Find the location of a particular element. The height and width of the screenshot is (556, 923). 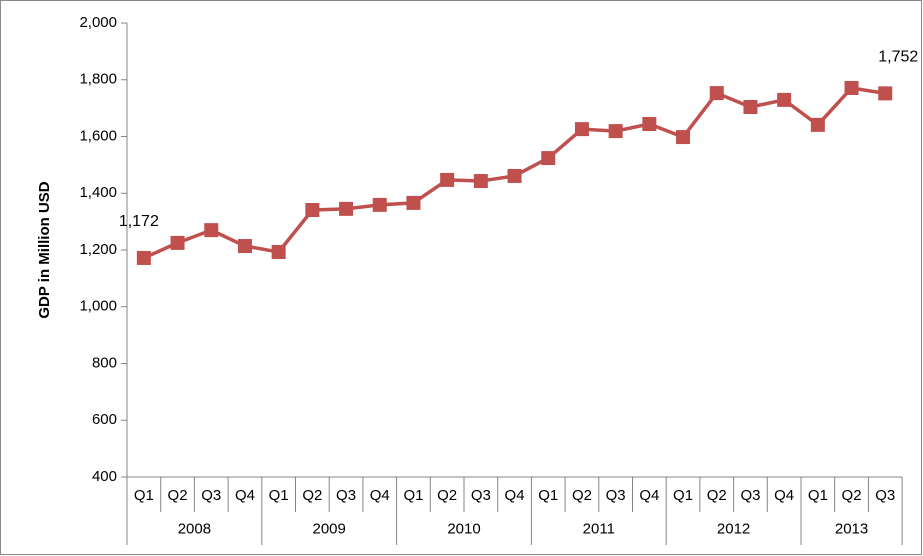

y-tick-label: 600 is located at coordinates (104, 419).